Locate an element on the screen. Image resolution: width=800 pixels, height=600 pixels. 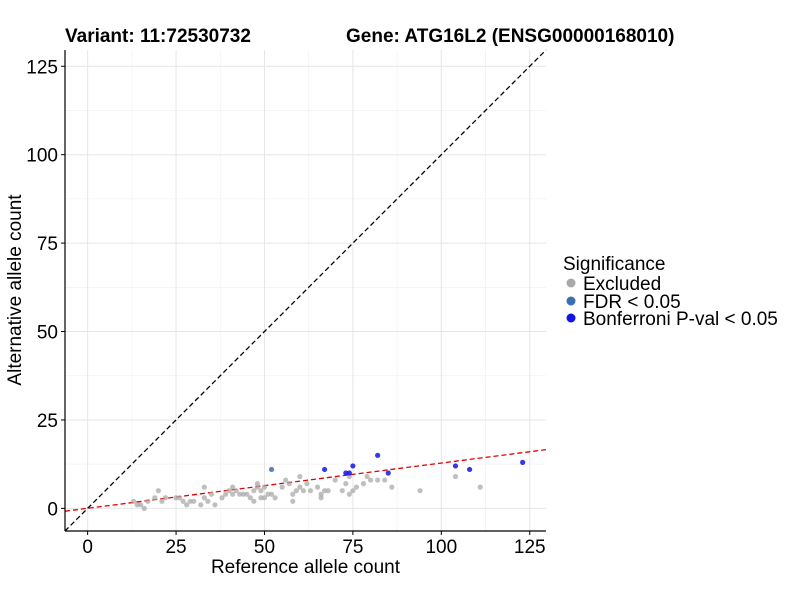
x-tick-label: 50 is located at coordinates (264, 547).